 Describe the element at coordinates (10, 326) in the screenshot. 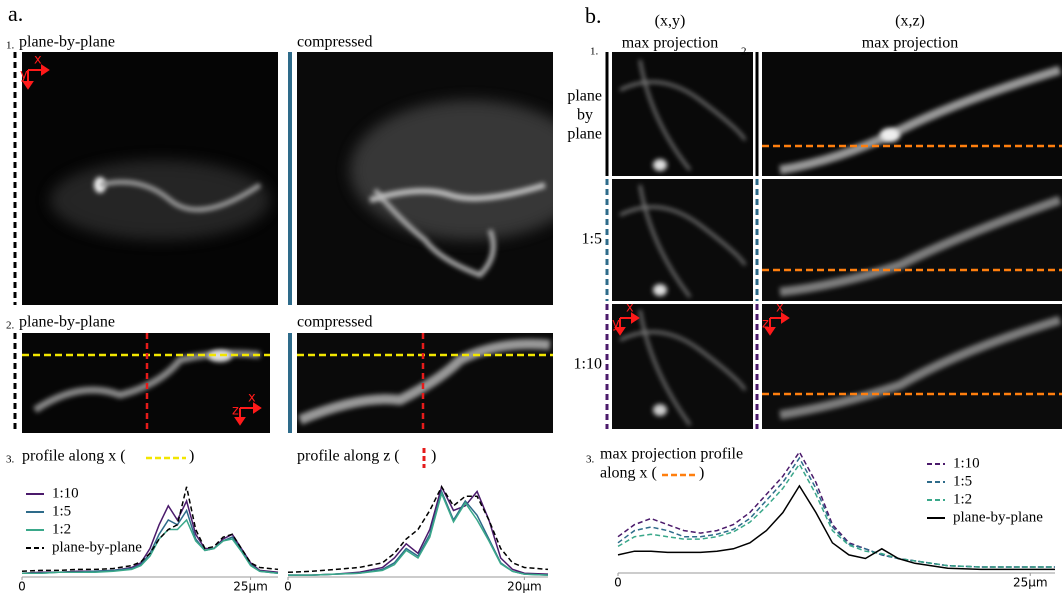

I see `row-number: 2.` at that location.